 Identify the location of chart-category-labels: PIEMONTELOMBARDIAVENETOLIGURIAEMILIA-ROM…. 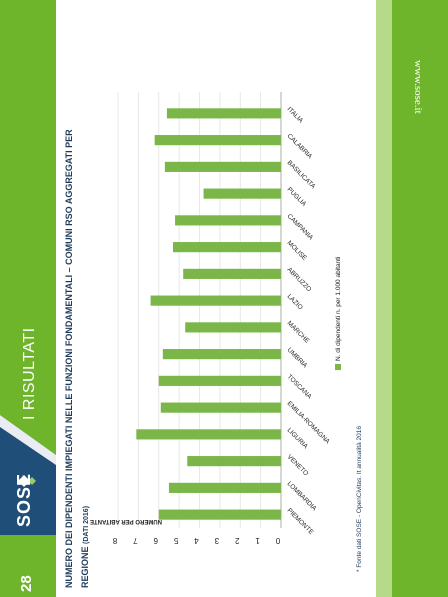
(309, 321).